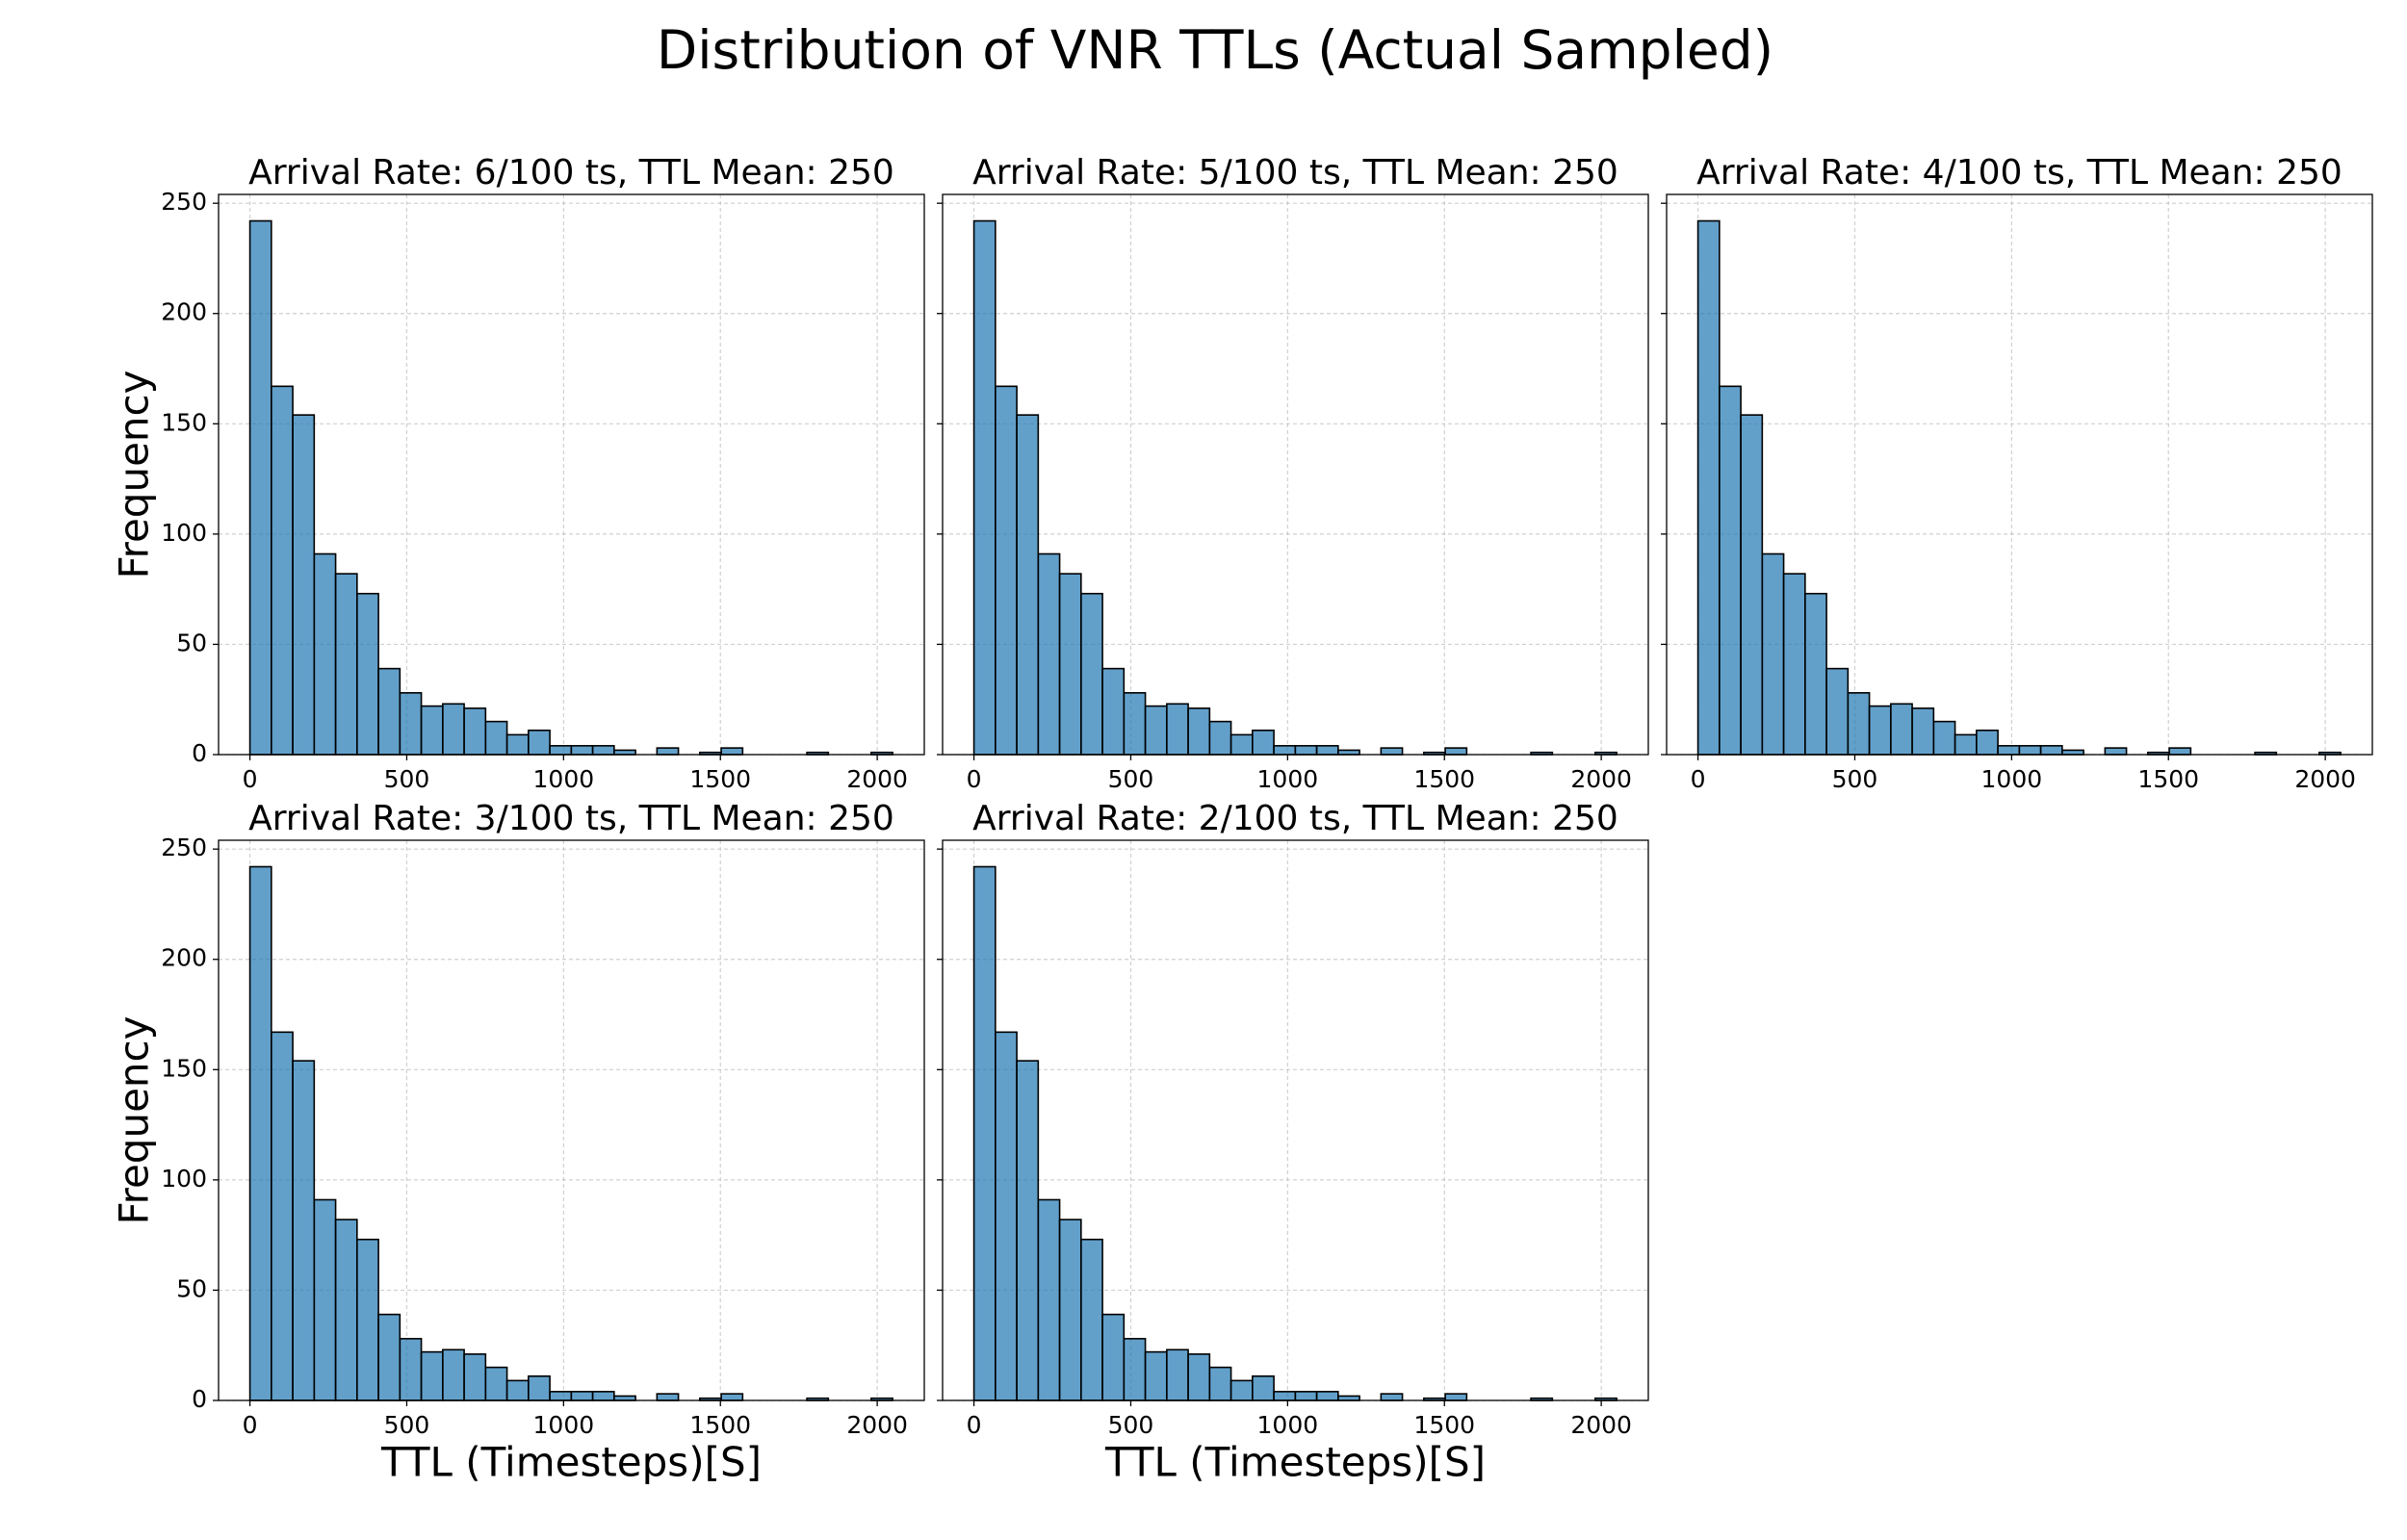  I want to click on y-tick-label: 250, so click(184, 202).